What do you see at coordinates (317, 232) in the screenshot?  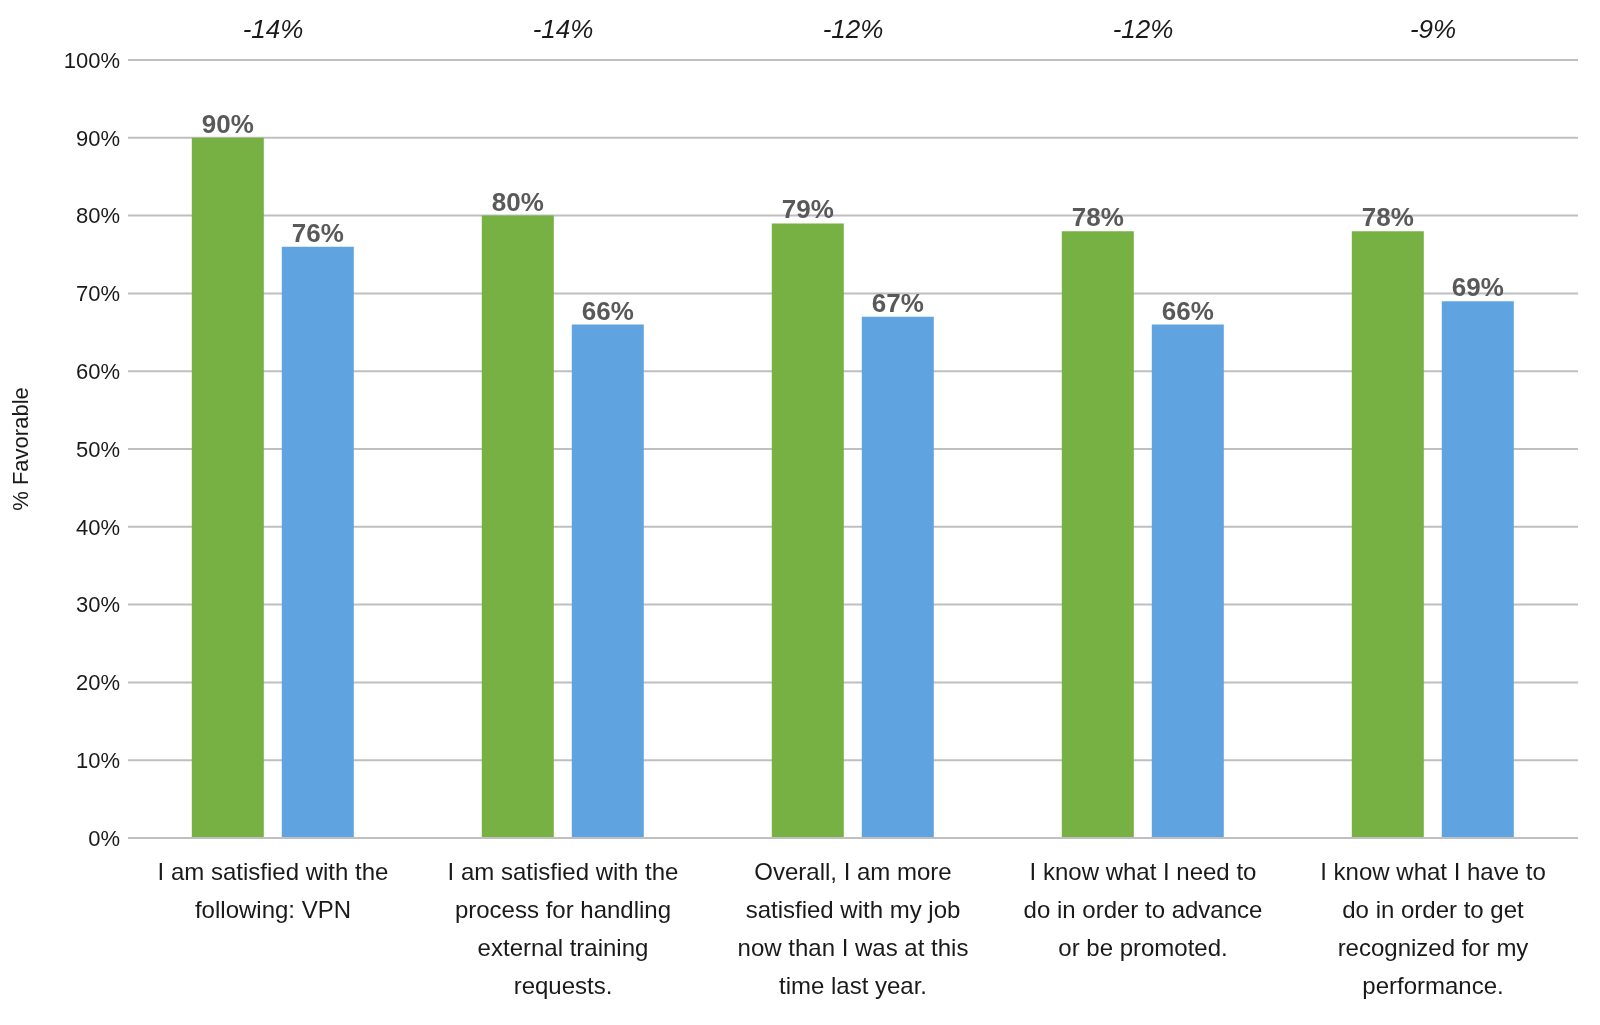 I see `data-label: 76%` at bounding box center [317, 232].